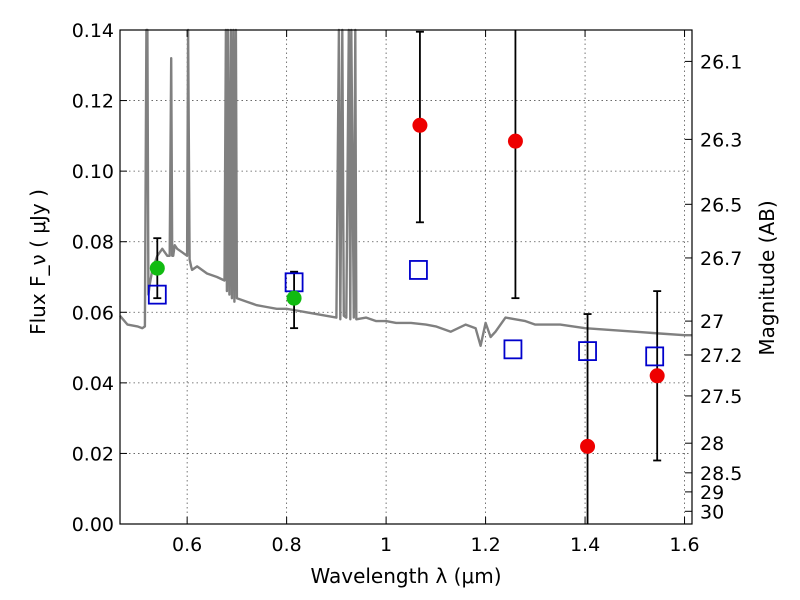 The height and width of the screenshot is (600, 800). What do you see at coordinates (386, 545) in the screenshot?
I see `x-tick-label: 1` at bounding box center [386, 545].